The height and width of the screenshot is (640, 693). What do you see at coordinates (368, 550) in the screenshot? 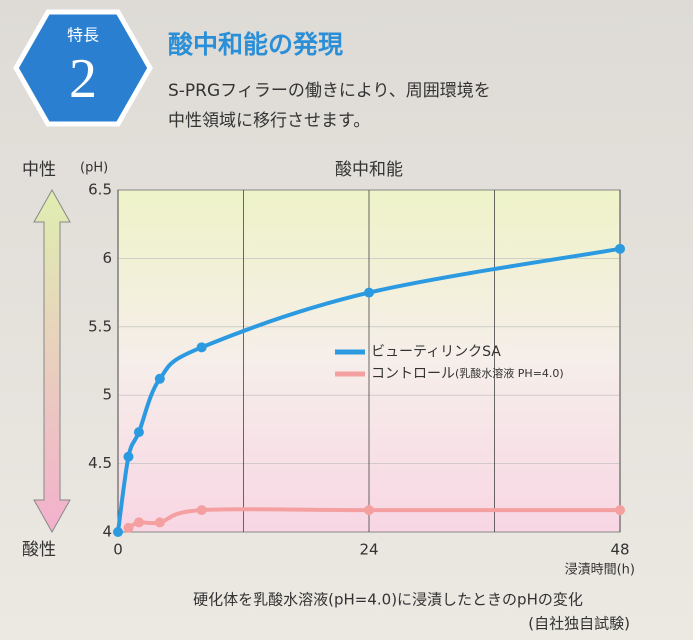
I see `x-tick-label: 24` at bounding box center [368, 550].